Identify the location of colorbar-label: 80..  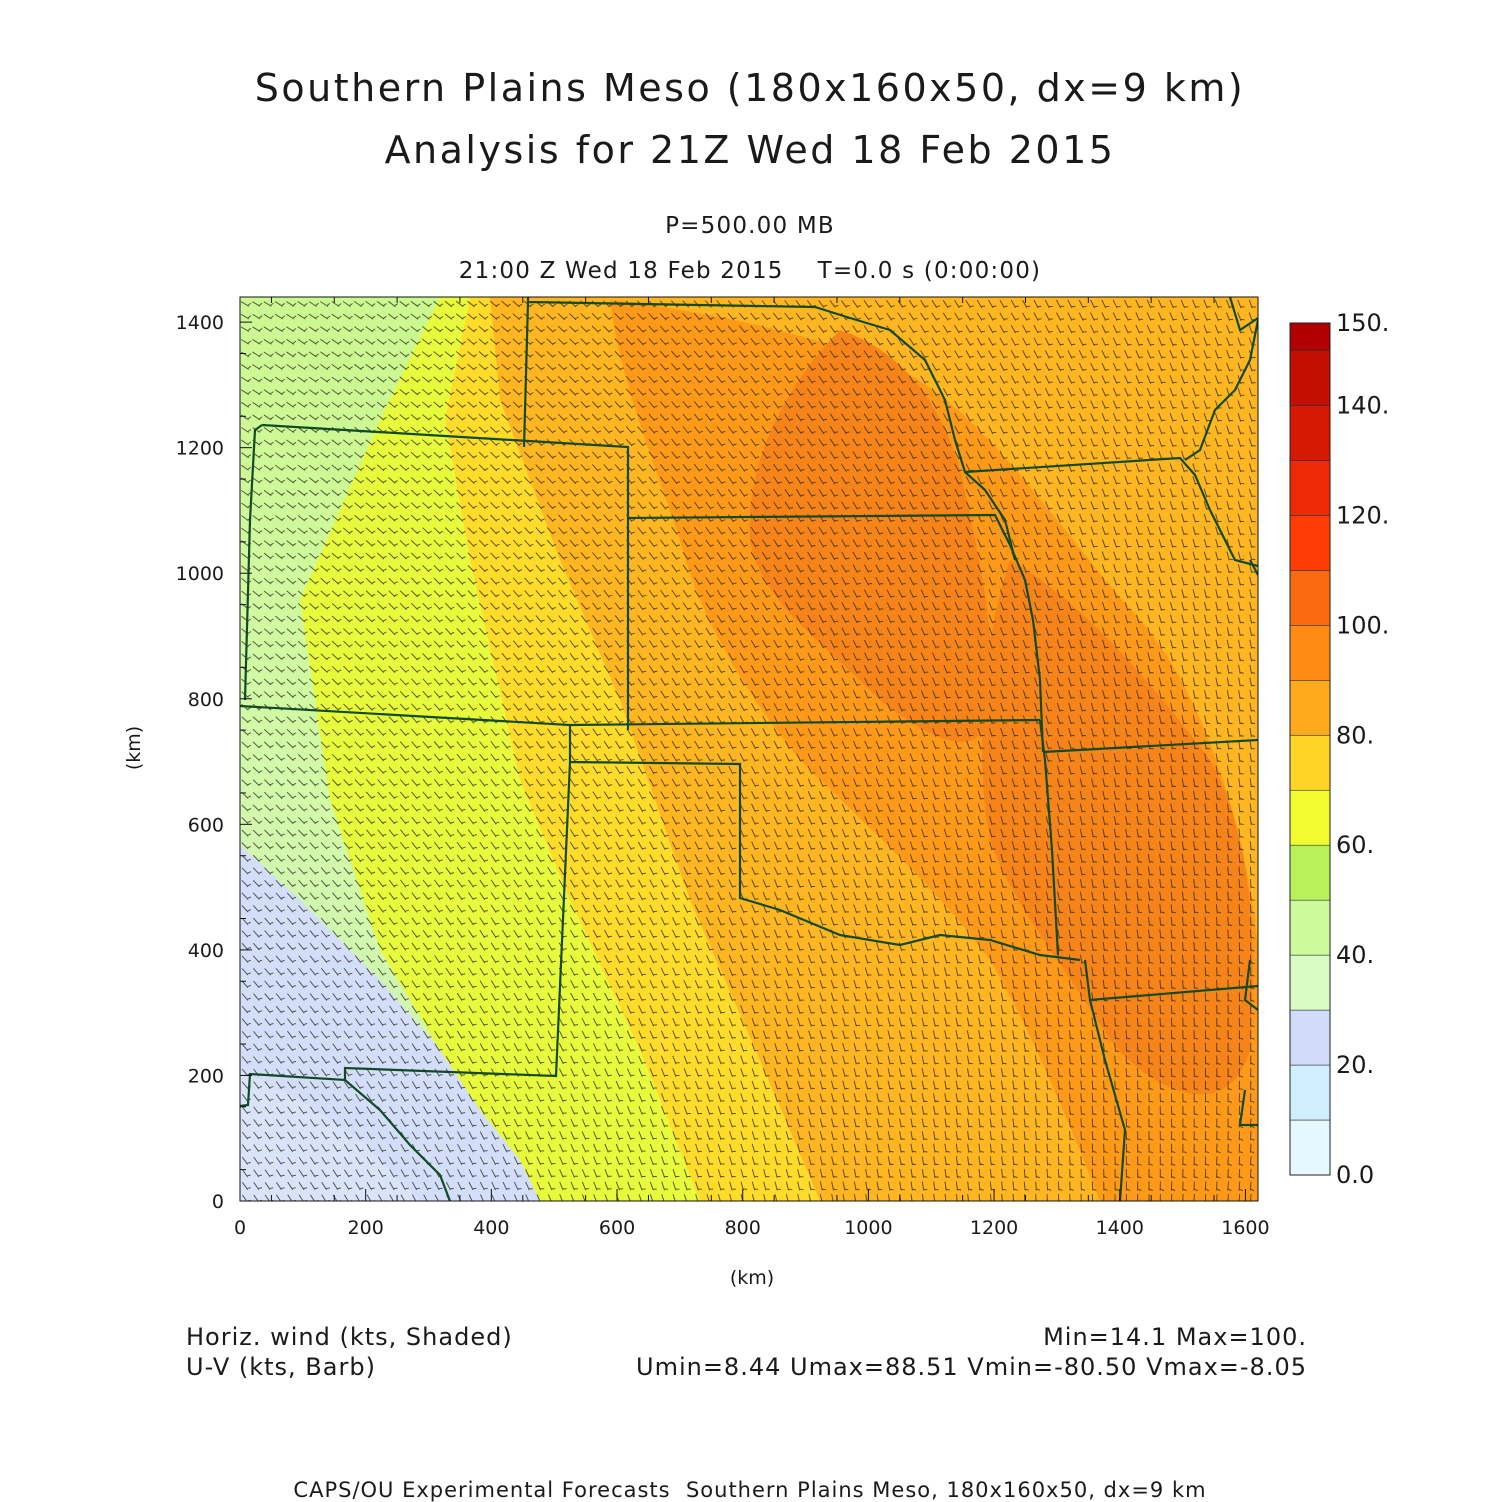
(1355, 735).